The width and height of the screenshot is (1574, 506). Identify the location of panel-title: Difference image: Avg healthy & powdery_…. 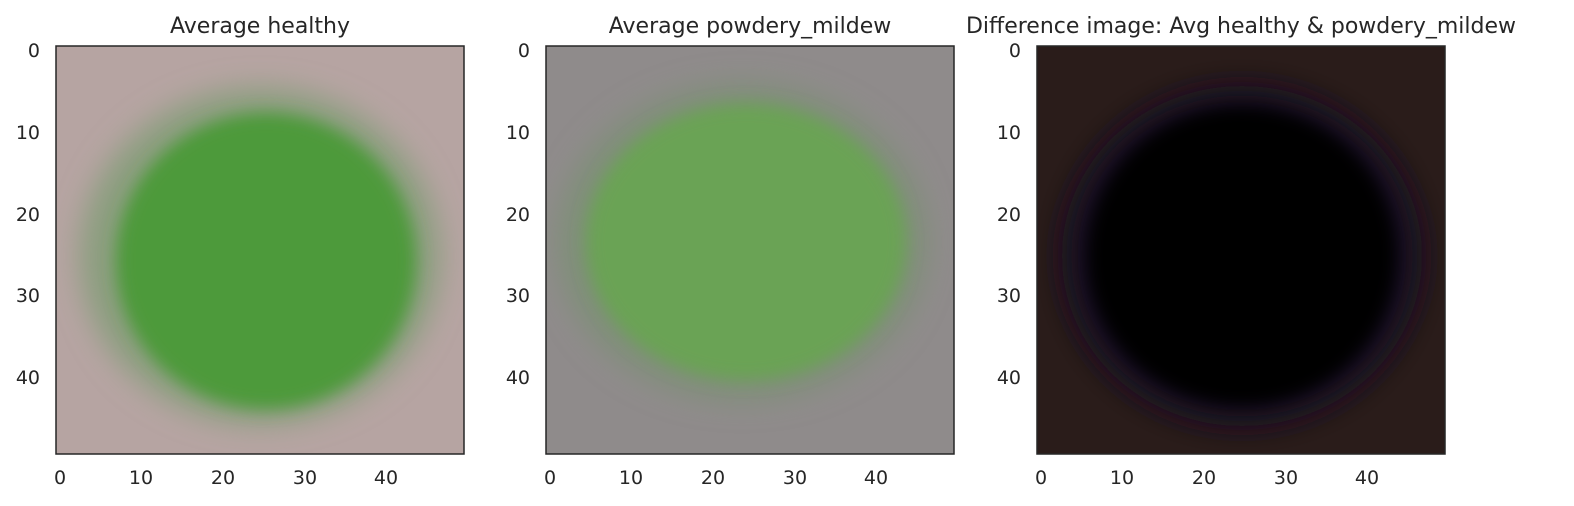
(1241, 26).